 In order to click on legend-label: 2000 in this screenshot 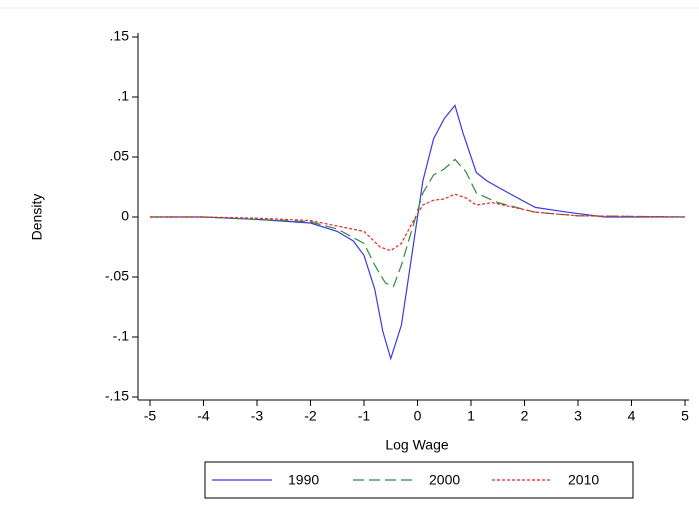, I will do `click(444, 480)`.